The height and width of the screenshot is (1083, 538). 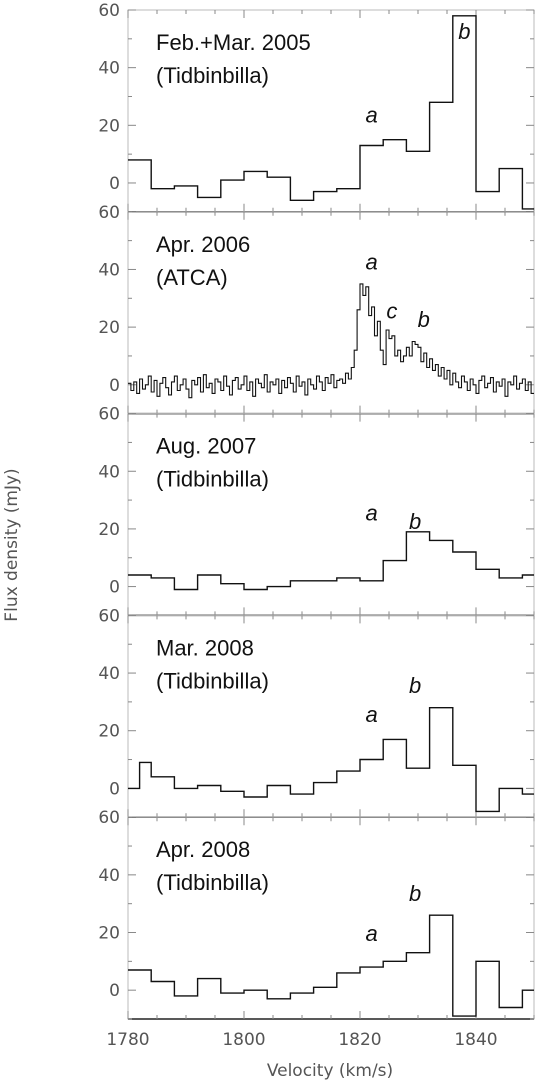 What do you see at coordinates (233, 42) in the screenshot?
I see `panel-title: Feb.+Mar. 2005` at bounding box center [233, 42].